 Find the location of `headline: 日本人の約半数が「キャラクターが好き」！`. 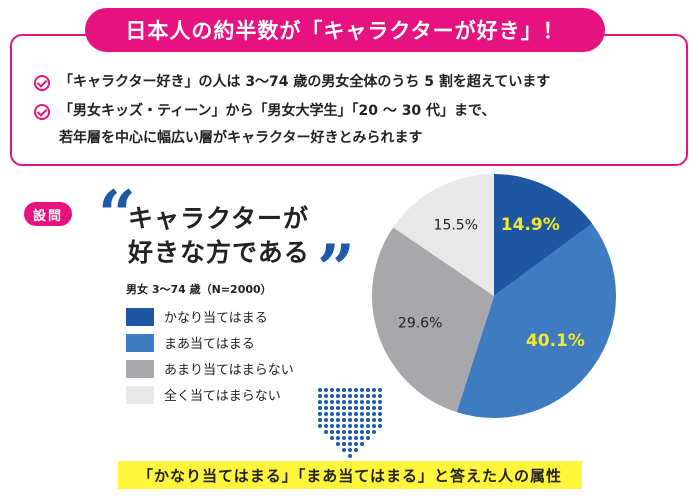

headline: 日本人の約半数が「キャラクターが好き」！ is located at coordinates (345, 30).